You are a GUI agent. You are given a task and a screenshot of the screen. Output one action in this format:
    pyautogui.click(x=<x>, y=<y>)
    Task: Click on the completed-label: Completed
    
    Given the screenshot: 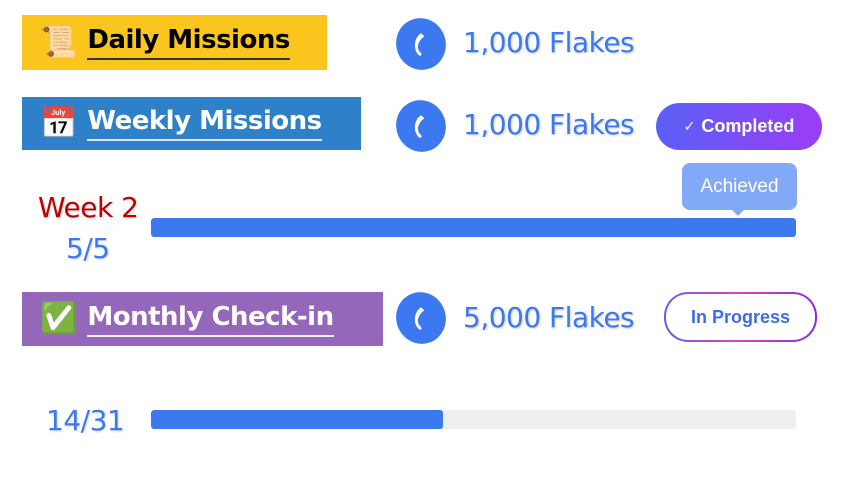 What is the action you would take?
    pyautogui.click(x=748, y=126)
    